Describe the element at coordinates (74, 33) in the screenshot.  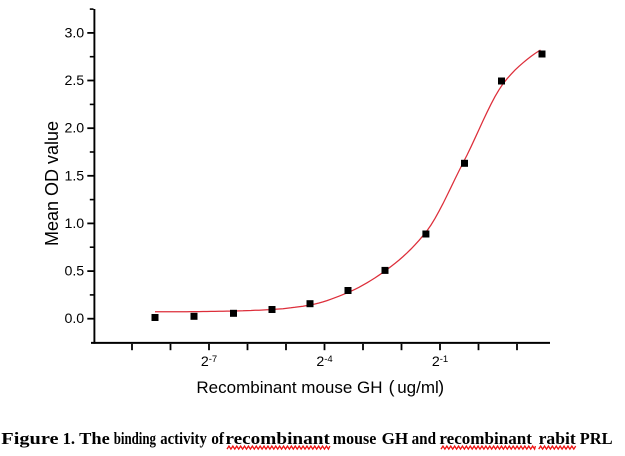
I see `svg-text: 3.0` at that location.